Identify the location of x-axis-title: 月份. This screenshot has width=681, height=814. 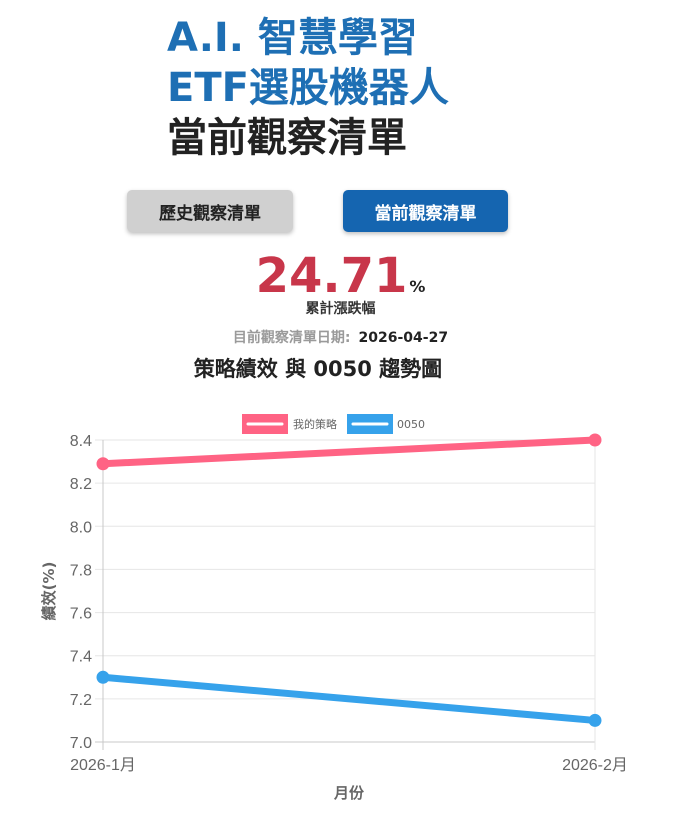
(349, 793).